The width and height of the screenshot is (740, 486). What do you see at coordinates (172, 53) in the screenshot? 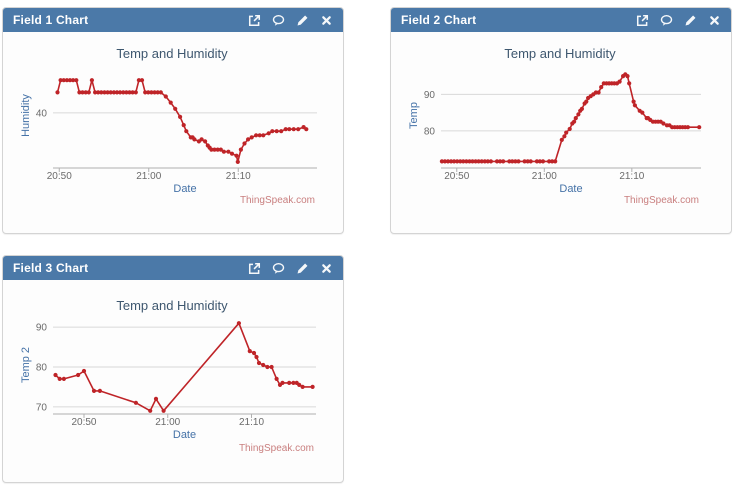
I see `chart-title: Temp and Humidity` at bounding box center [172, 53].